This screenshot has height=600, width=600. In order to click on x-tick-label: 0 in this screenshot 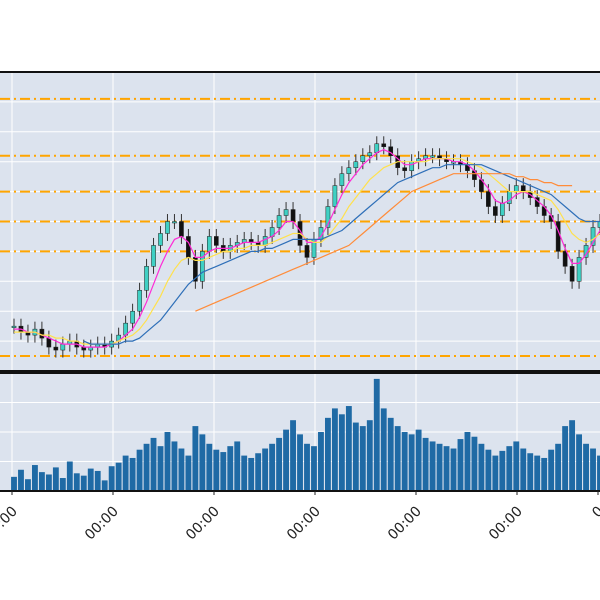, I will do `click(594, 513)`.